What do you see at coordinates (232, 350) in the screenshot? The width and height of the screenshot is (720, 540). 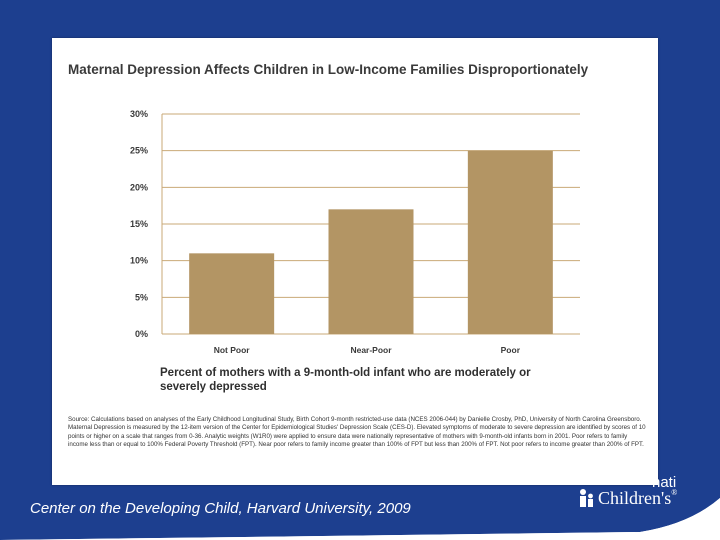 I see `x-tick-label: Not Poor` at bounding box center [232, 350].